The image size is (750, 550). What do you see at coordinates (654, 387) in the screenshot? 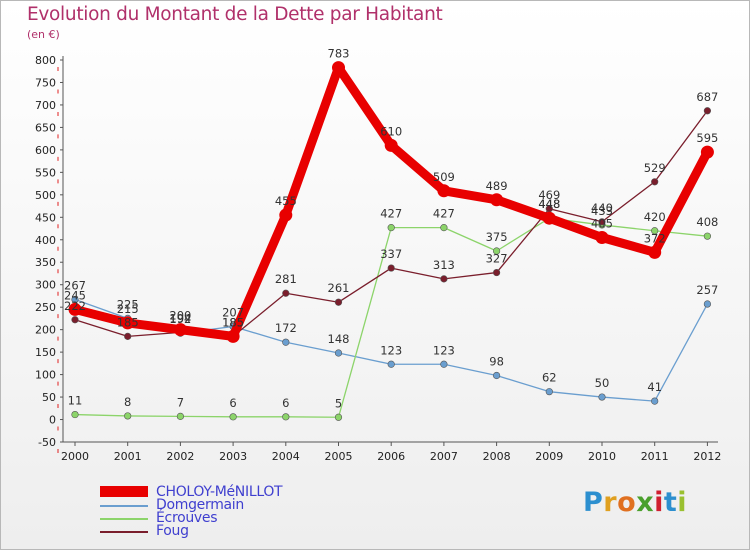
I see `data-label: 41` at bounding box center [654, 387].